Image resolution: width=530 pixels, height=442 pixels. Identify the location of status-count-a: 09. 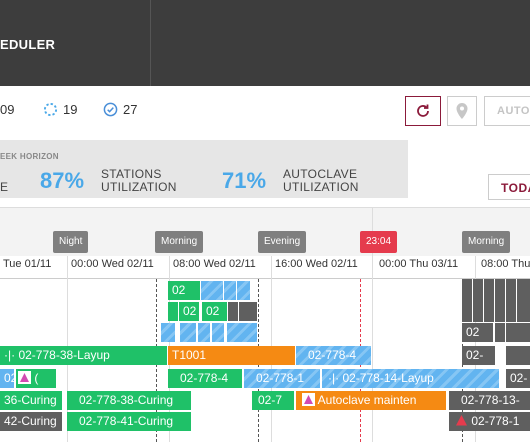
(7, 109).